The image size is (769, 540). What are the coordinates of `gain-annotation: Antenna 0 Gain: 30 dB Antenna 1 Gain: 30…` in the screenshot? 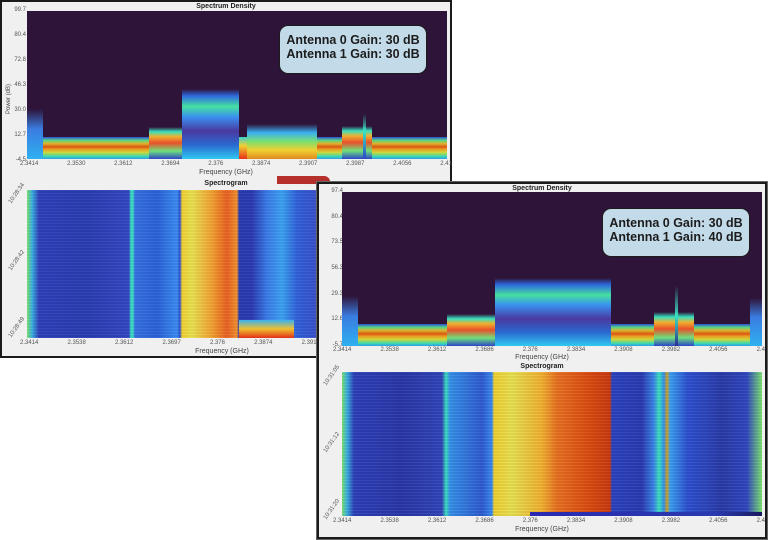 It's located at (353, 49).